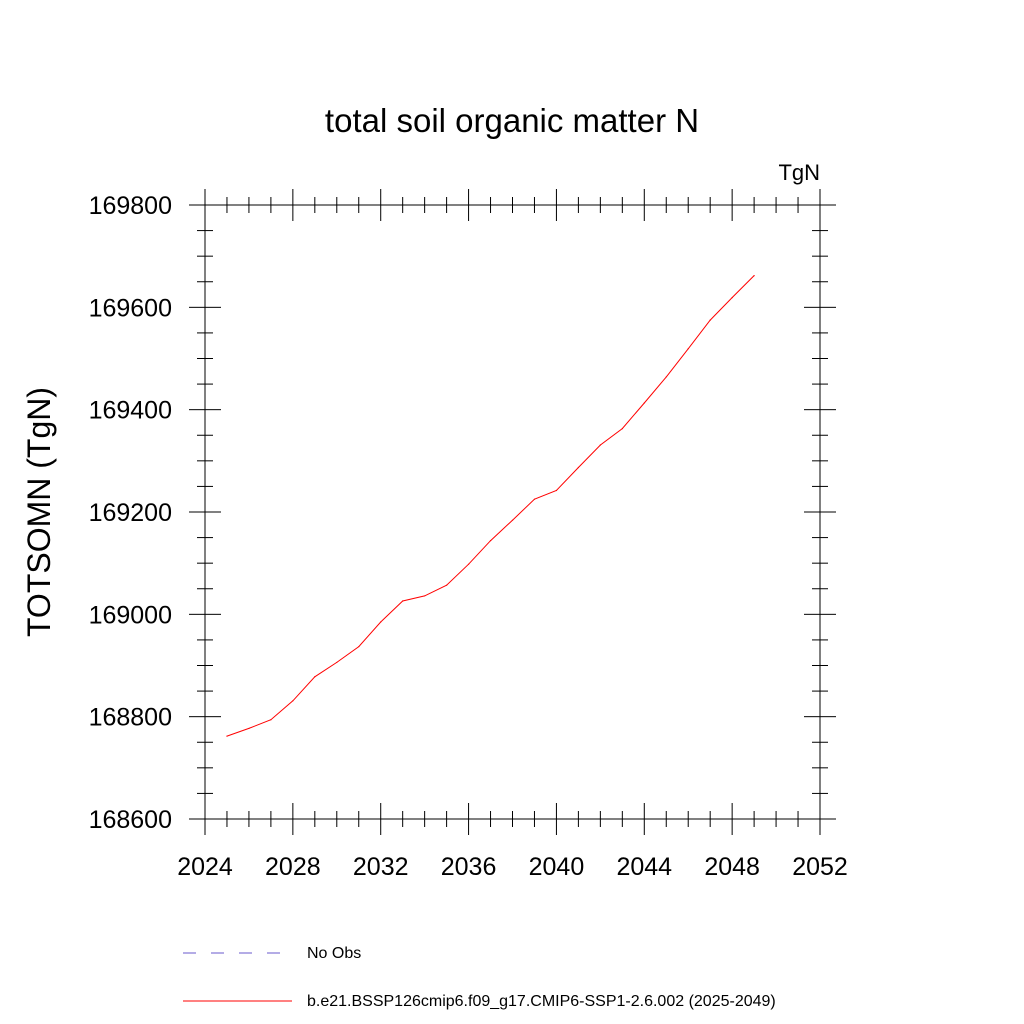  What do you see at coordinates (39, 512) in the screenshot?
I see `y-axis-label: TOTSOMN (TgN)` at bounding box center [39, 512].